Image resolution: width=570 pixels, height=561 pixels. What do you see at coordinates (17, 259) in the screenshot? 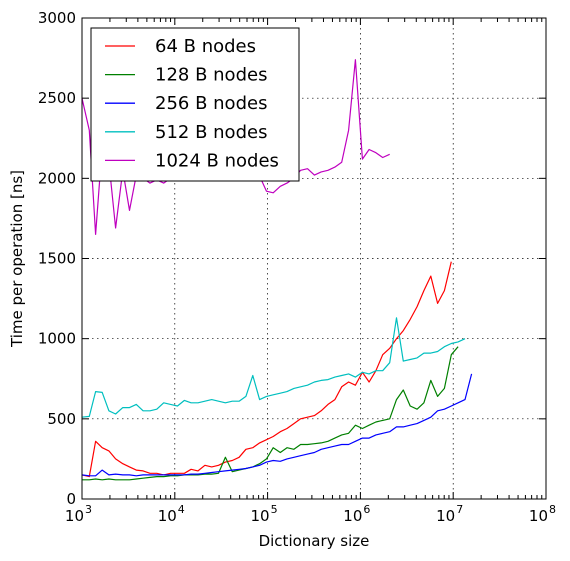
I see `y-axis-label: Time per operation [ns]` at bounding box center [17, 259].